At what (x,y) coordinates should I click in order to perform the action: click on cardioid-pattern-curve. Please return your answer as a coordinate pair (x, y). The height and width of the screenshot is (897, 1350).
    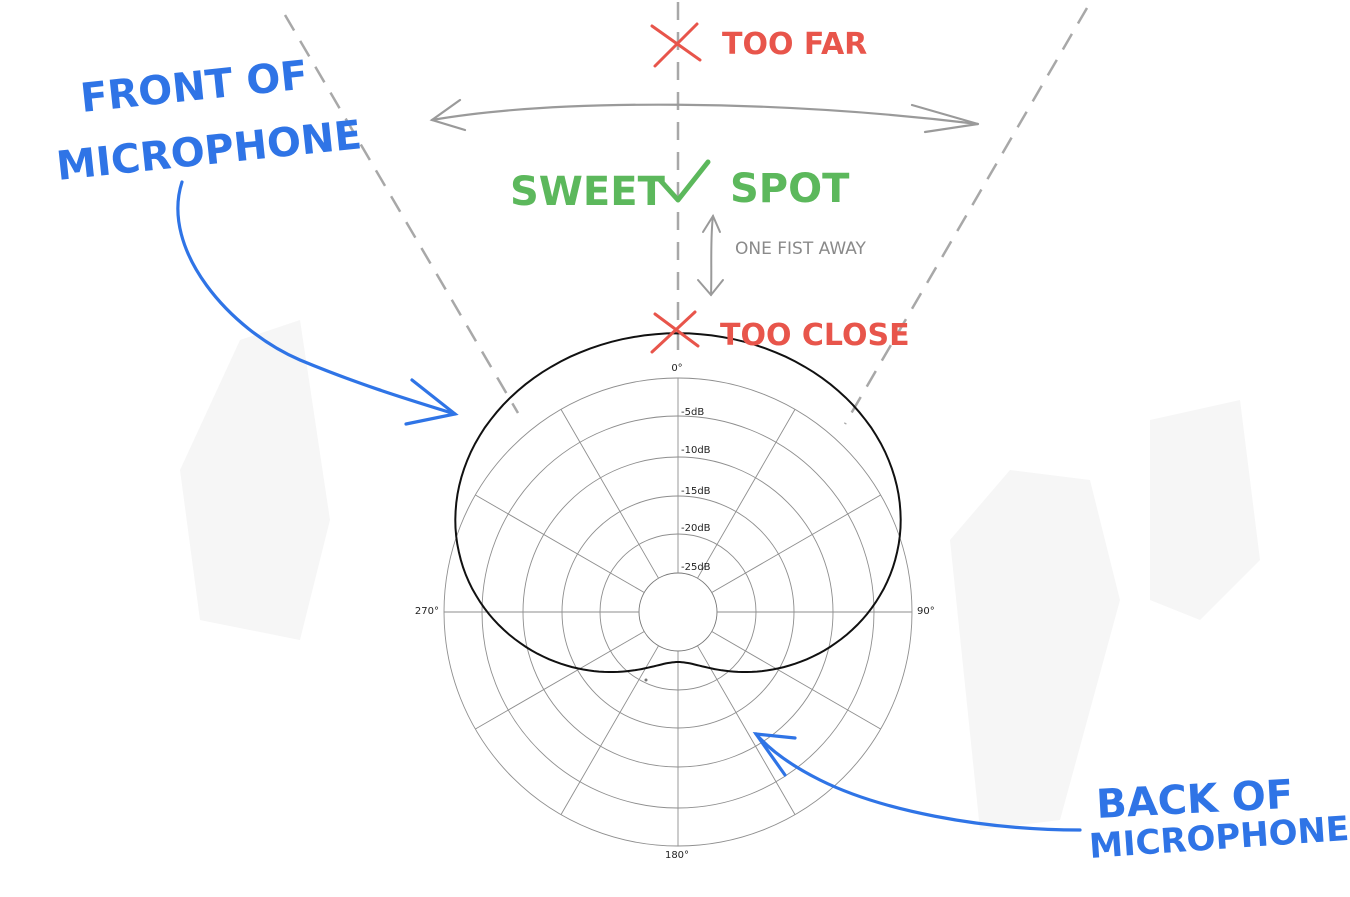
    Looking at the image, I should click on (678, 502).